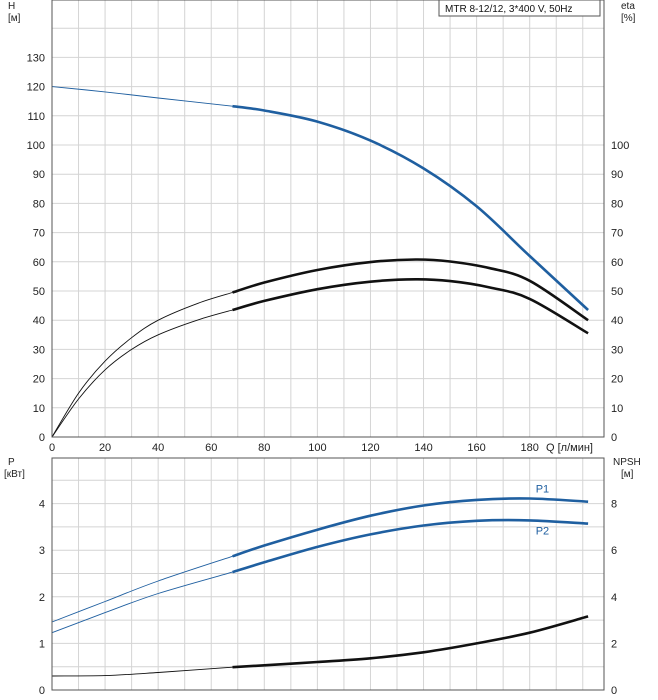  I want to click on eta-axis-unit: [%], so click(628, 18).